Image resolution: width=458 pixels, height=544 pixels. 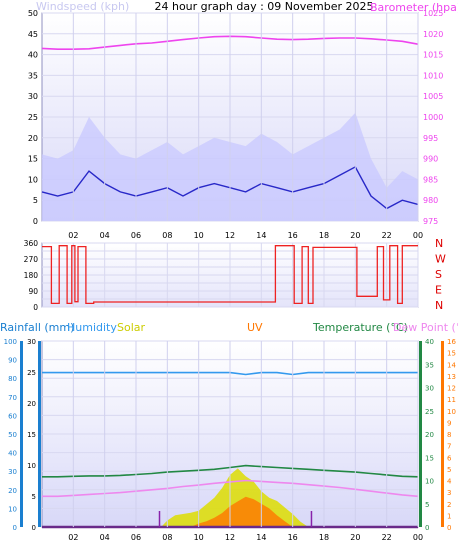 What do you see at coordinates (449, 458) in the screenshot?
I see `uv-tick: 6` at bounding box center [449, 458].